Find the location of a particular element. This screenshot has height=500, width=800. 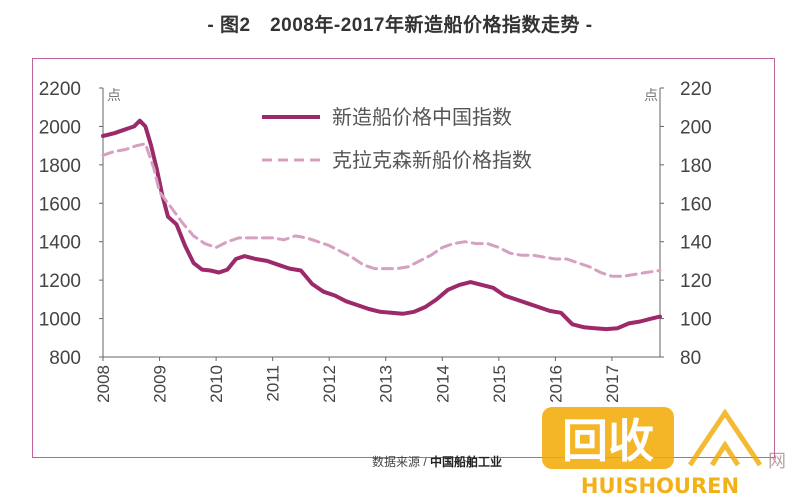

y-left-tick-label: 1600 is located at coordinates (60, 204).